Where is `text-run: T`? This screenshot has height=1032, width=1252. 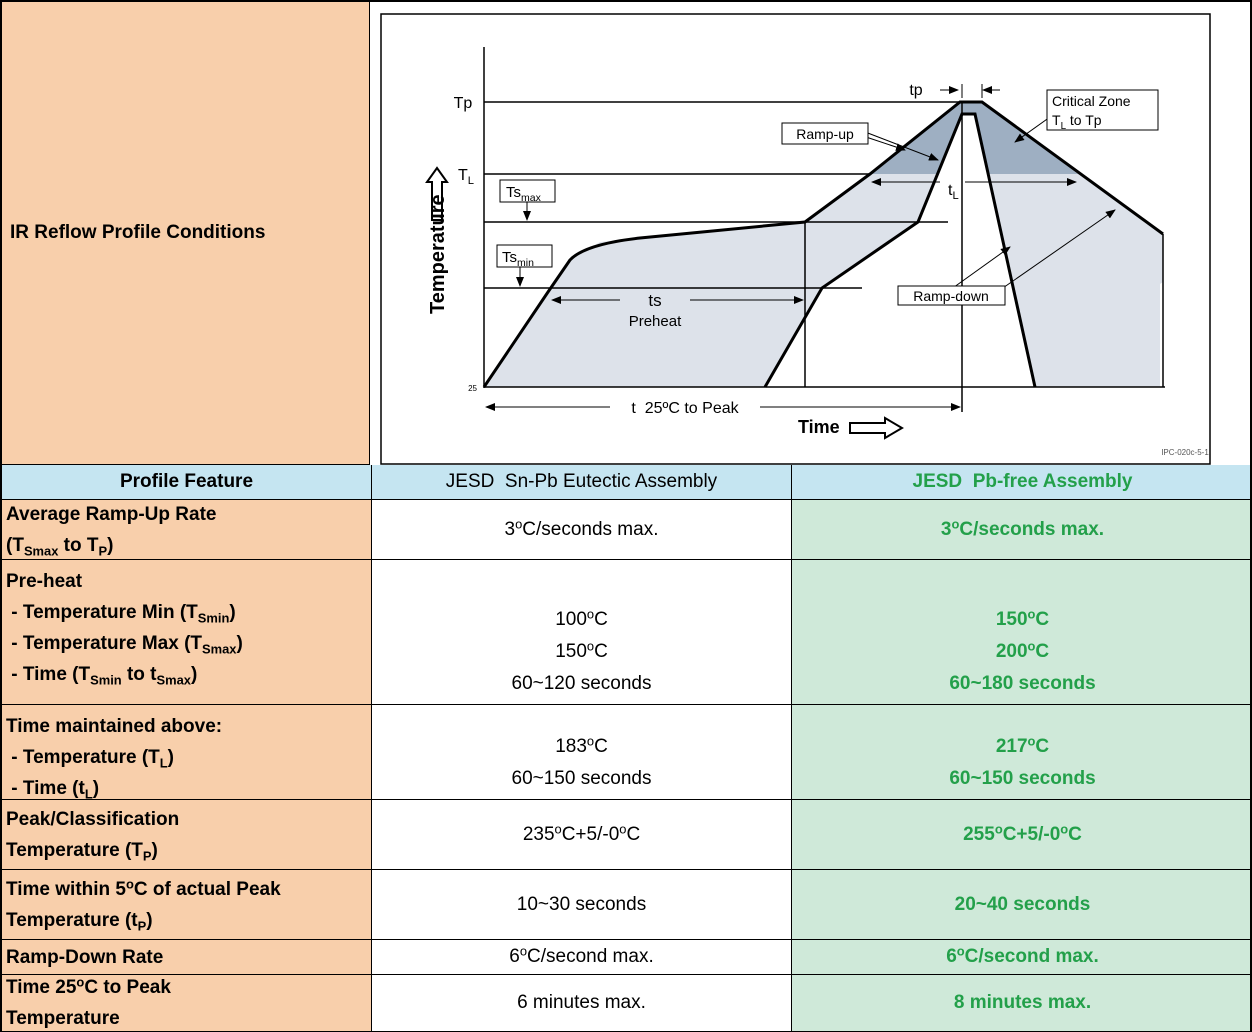 text-run: T is located at coordinates (463, 175).